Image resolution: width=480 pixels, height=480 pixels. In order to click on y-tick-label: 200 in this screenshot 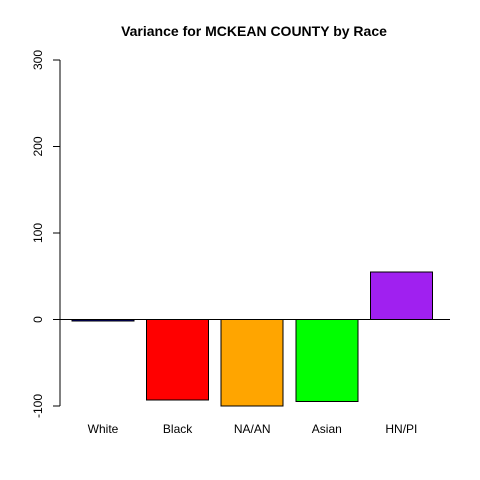, I will do `click(38, 146)`.